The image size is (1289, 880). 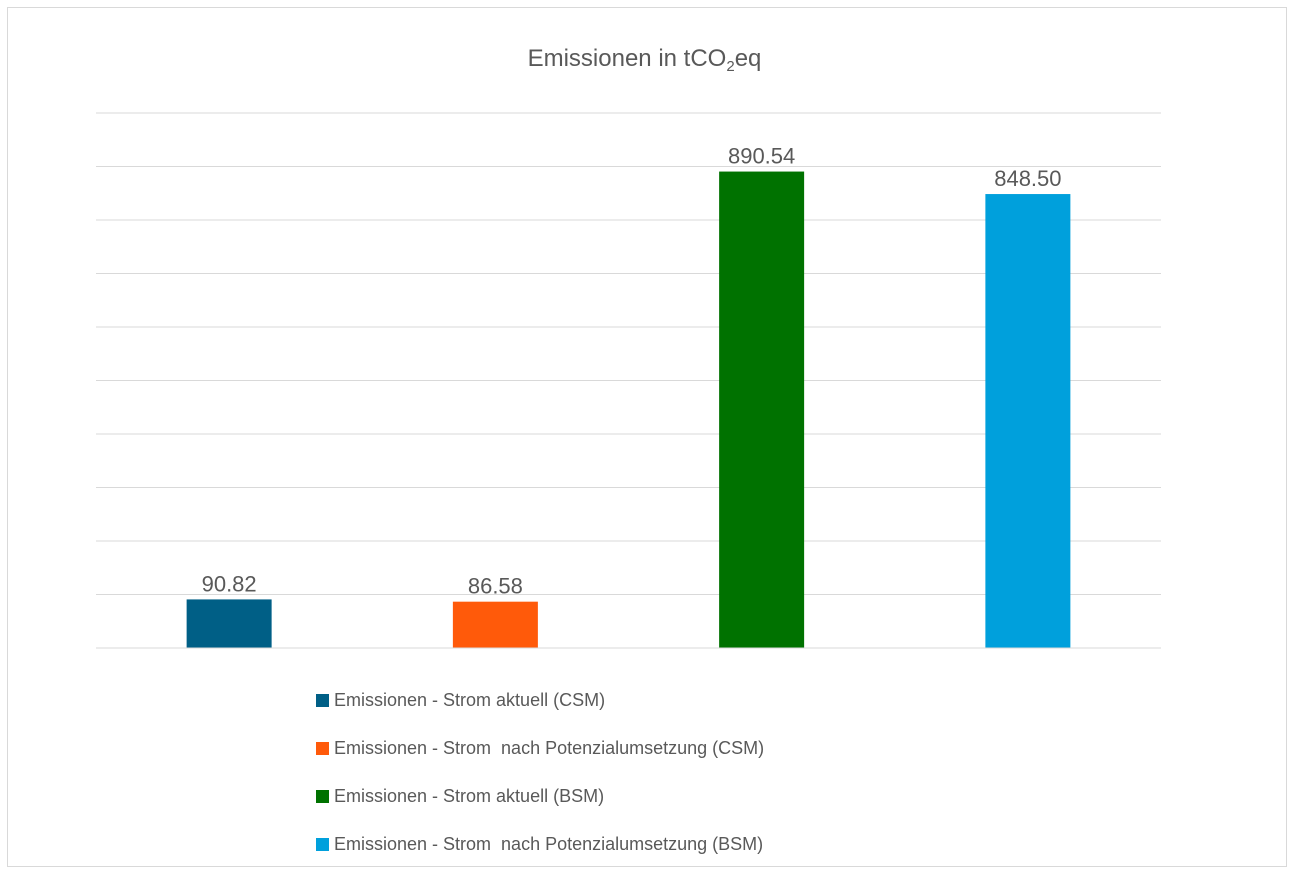 I want to click on legend-item: Emissionen - Strom aktuell (CSM), so click(x=540, y=700).